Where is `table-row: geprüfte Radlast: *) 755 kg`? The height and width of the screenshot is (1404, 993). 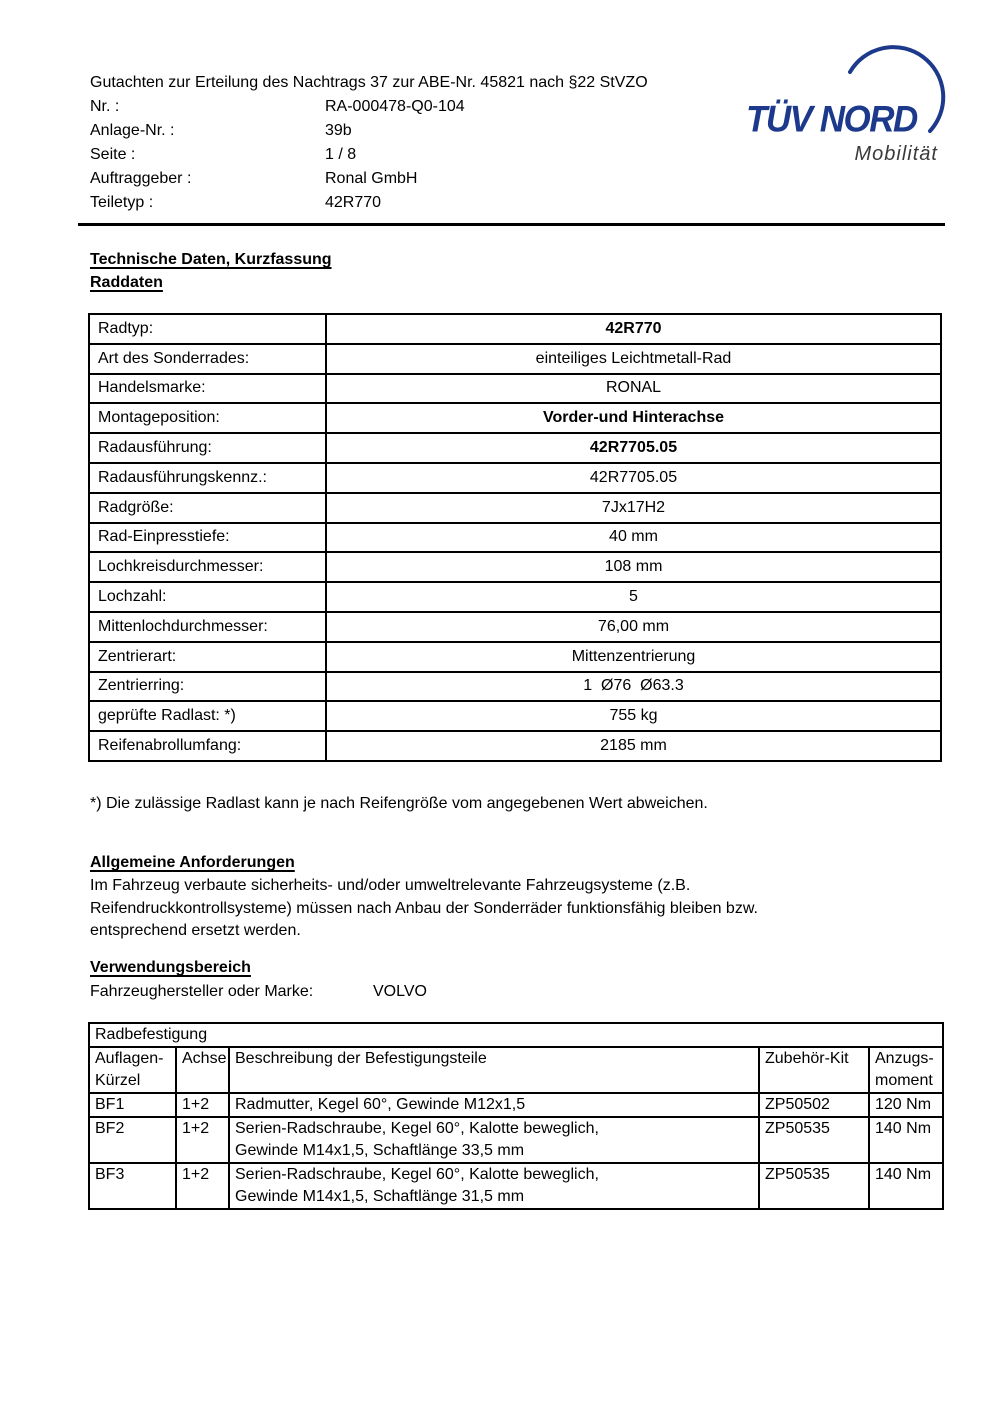
table-row: geprüfte Radlast: *) 755 kg is located at coordinates (515, 716).